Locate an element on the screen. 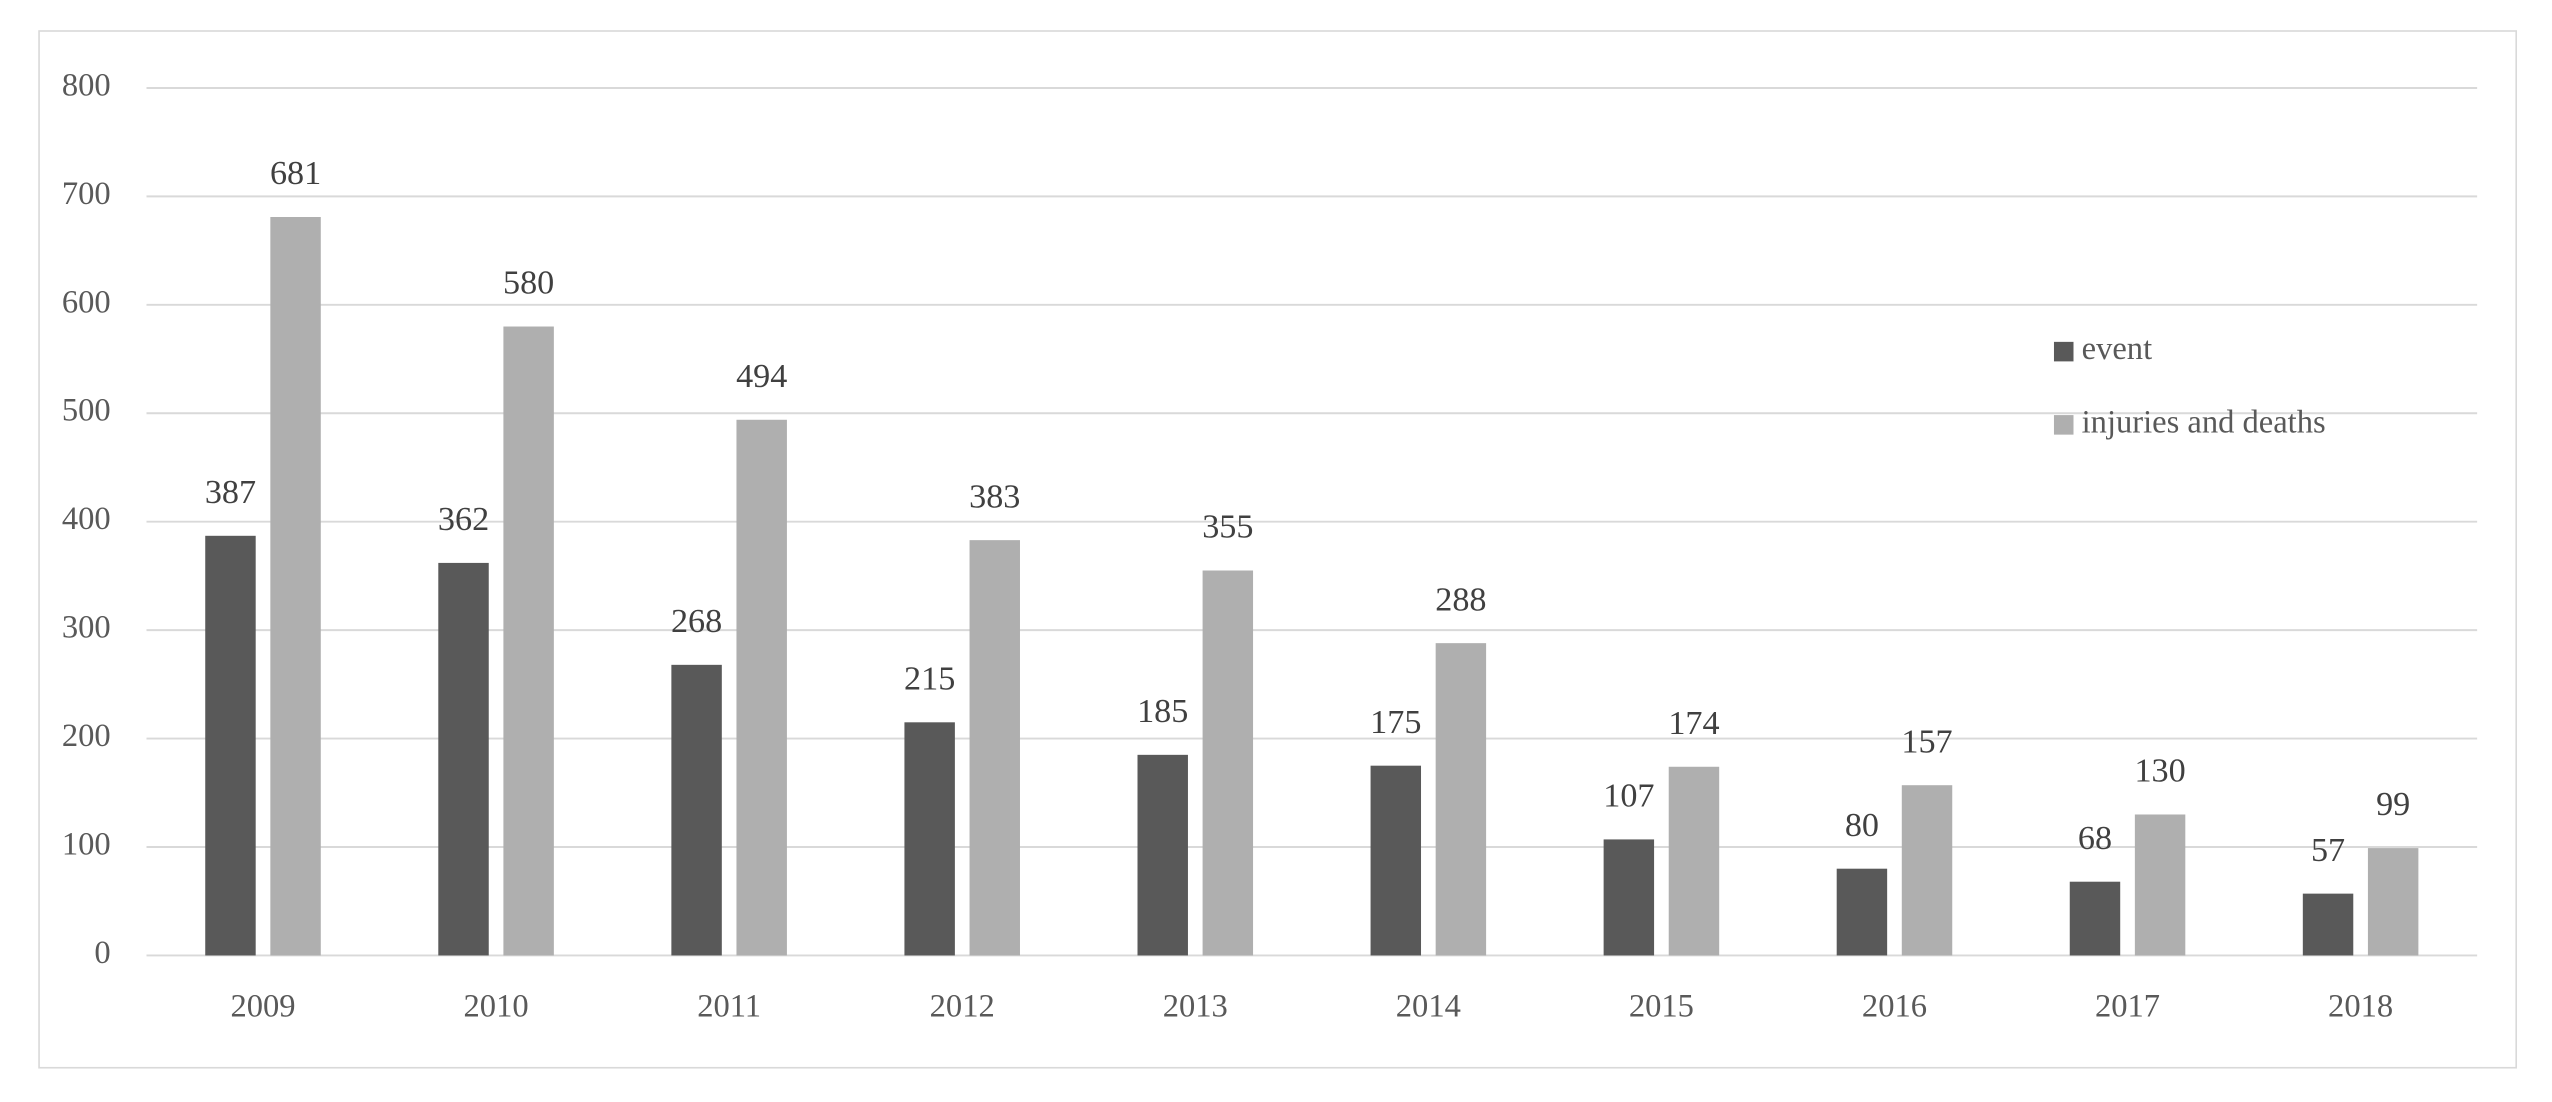 Image resolution: width=2552 pixels, height=1102 pixels. data-label: 80 is located at coordinates (1862, 825).